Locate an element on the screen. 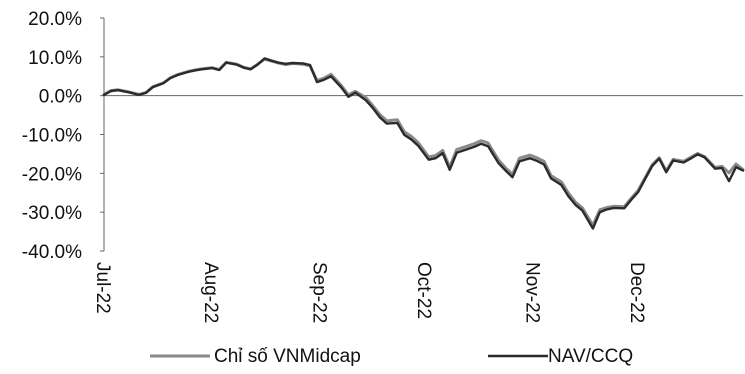 The height and width of the screenshot is (374, 745). y-tick-label: -40.0% is located at coordinates (52, 252).